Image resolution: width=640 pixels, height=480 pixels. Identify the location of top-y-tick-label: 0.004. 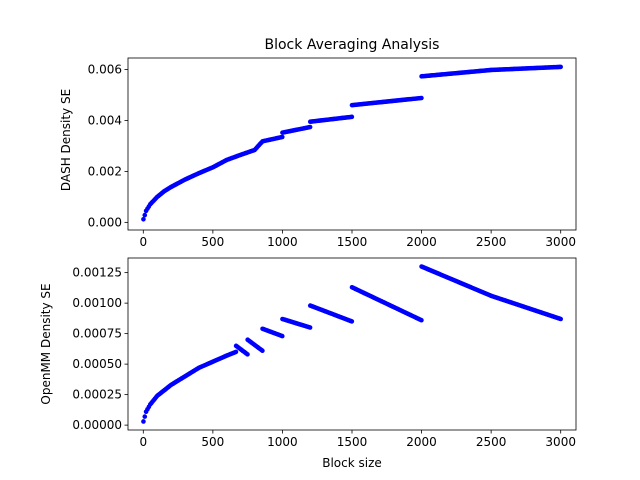
(105, 120).